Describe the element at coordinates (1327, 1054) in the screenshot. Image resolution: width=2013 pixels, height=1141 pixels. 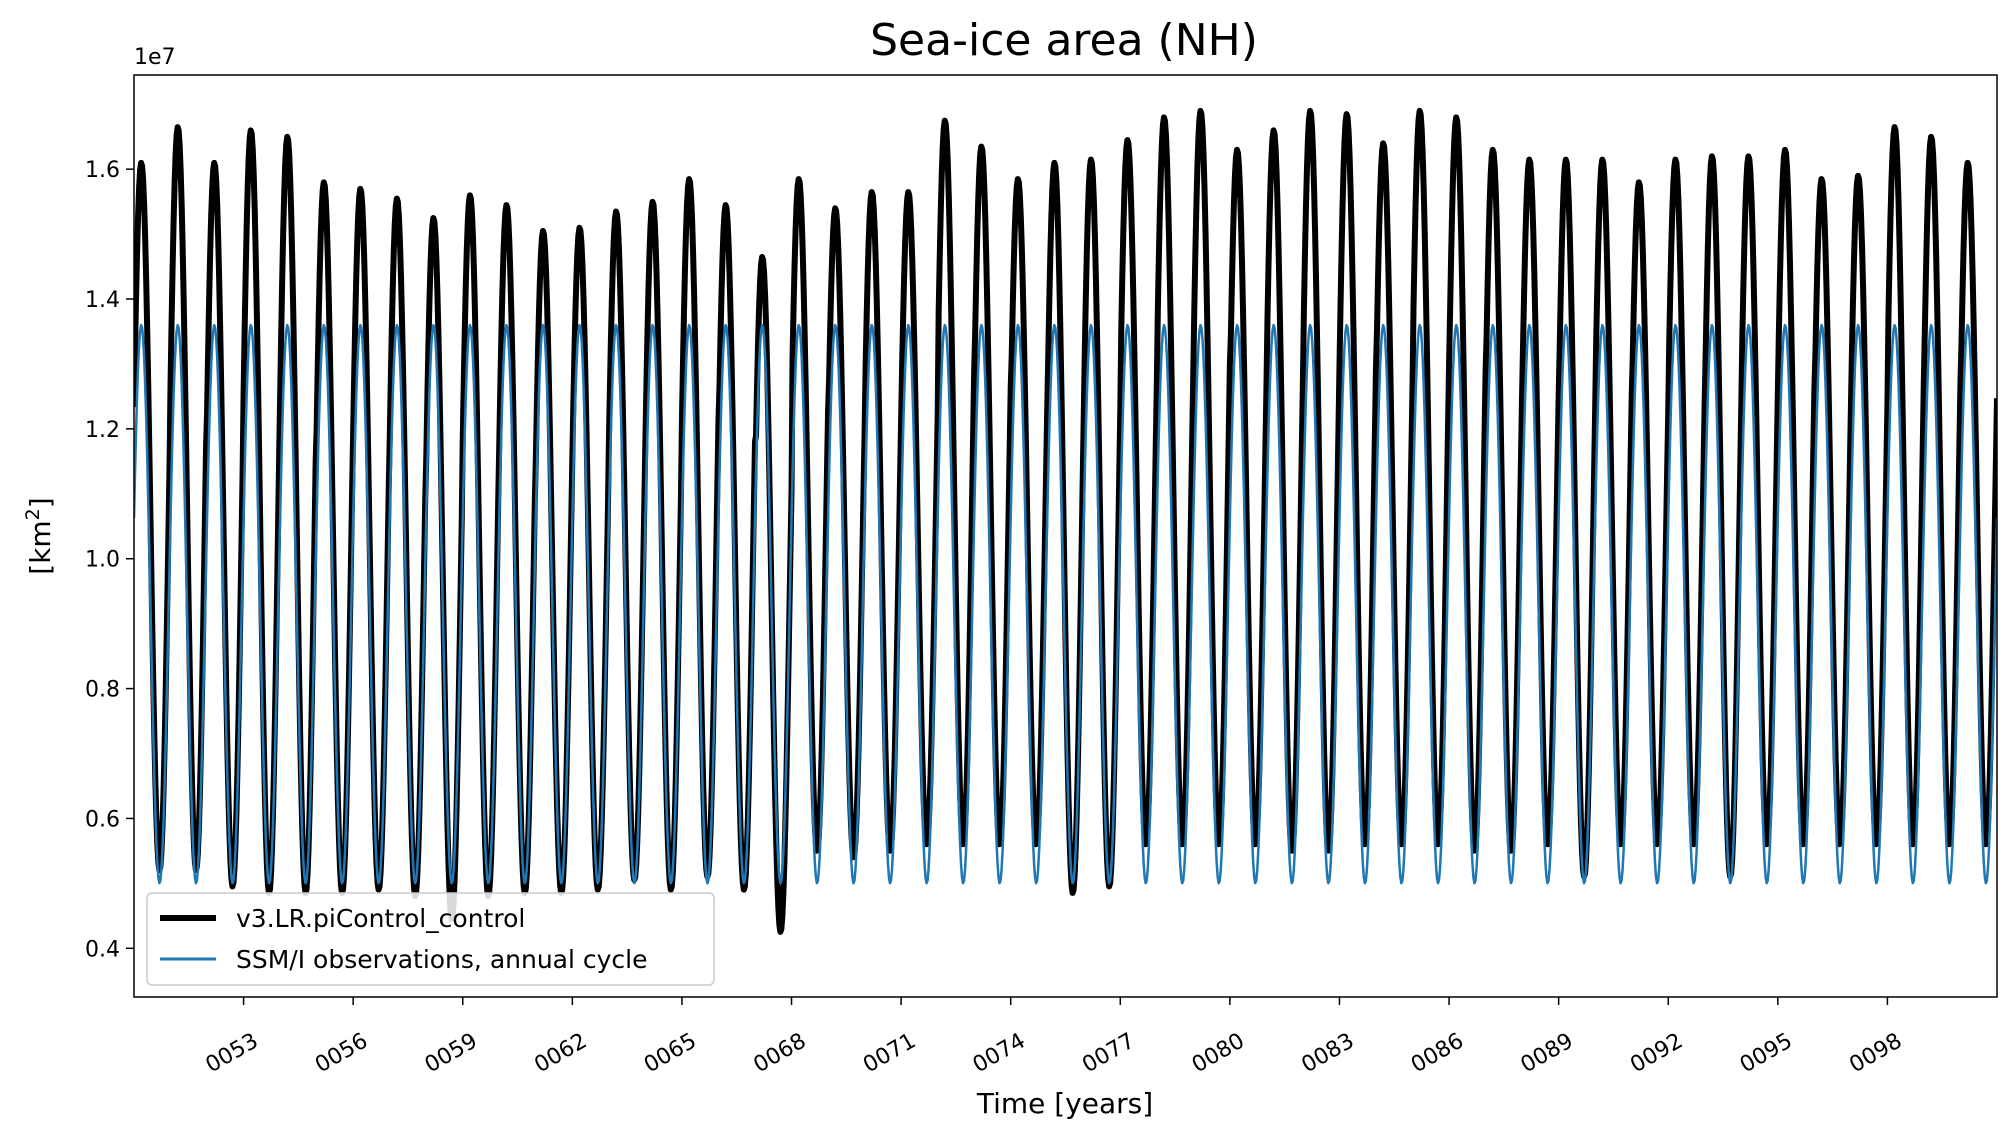
I see `x-tick-label: 0083` at that location.